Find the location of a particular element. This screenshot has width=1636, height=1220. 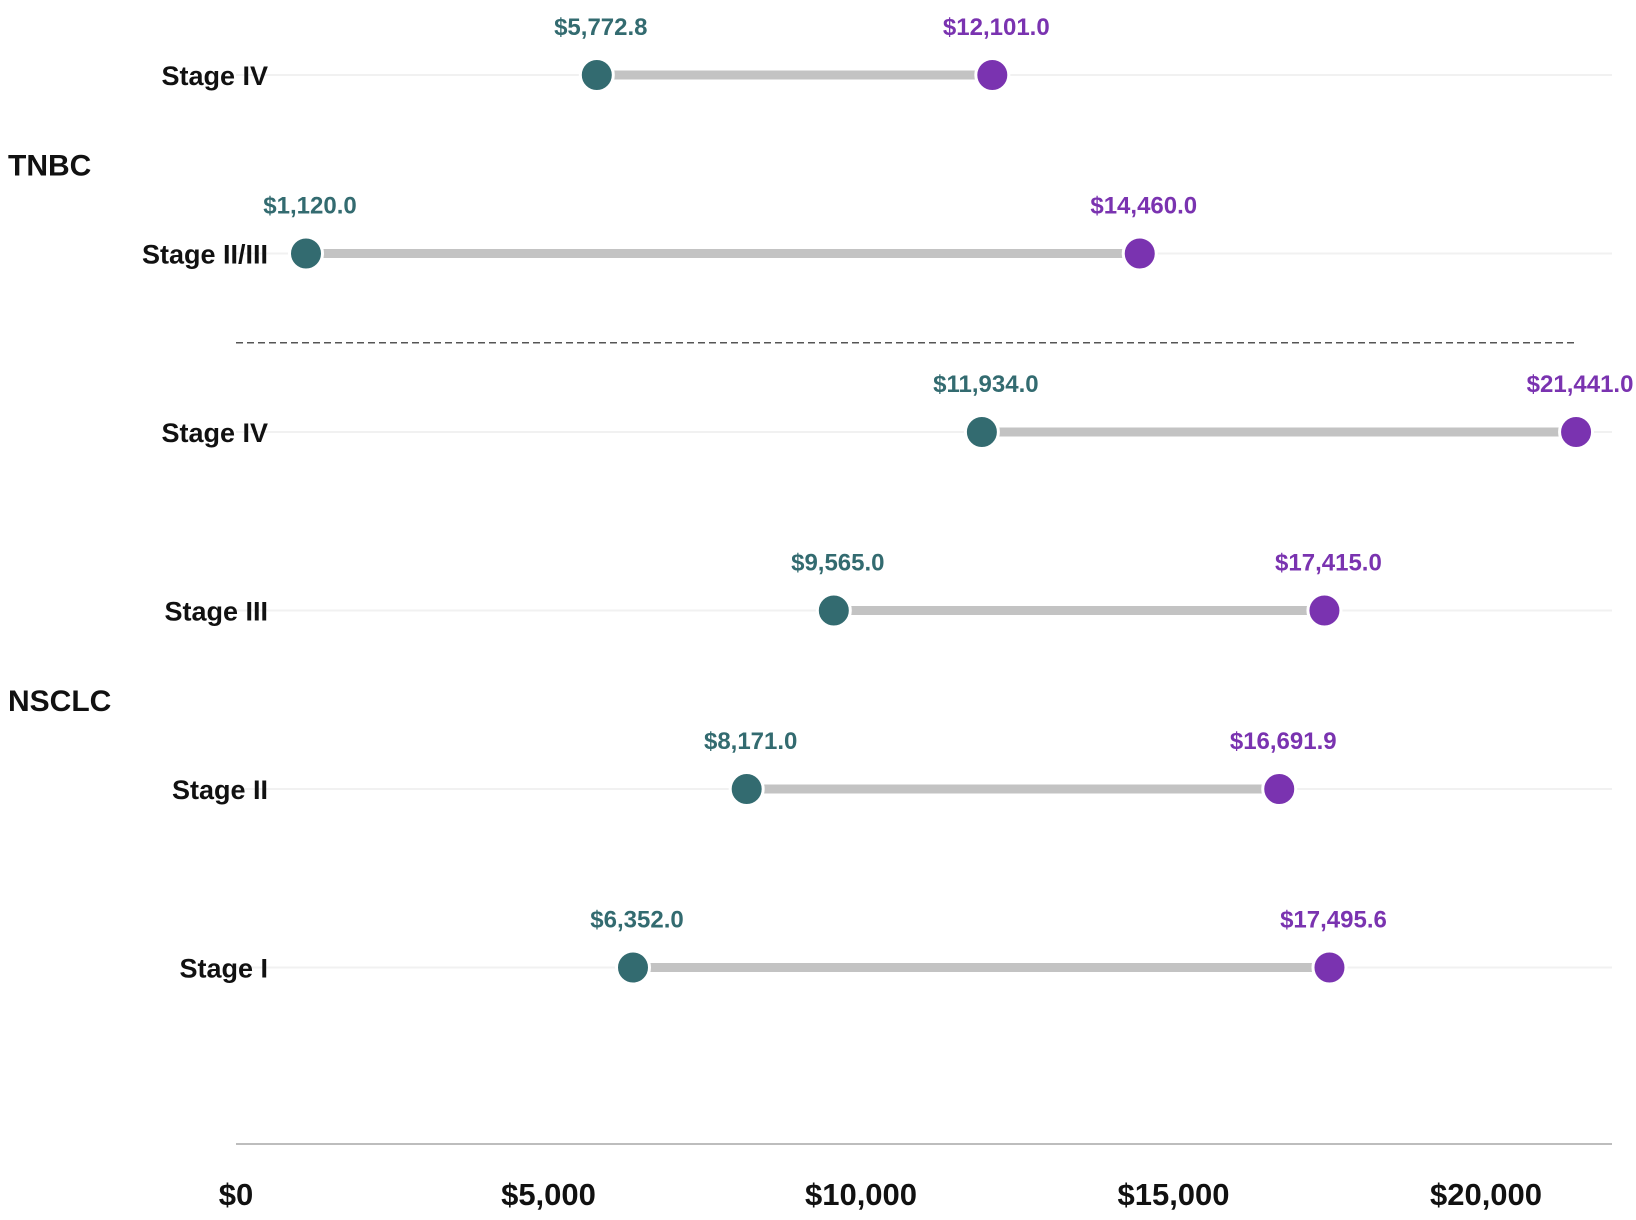

low-value-label: $11,934.0 is located at coordinates (985, 384).